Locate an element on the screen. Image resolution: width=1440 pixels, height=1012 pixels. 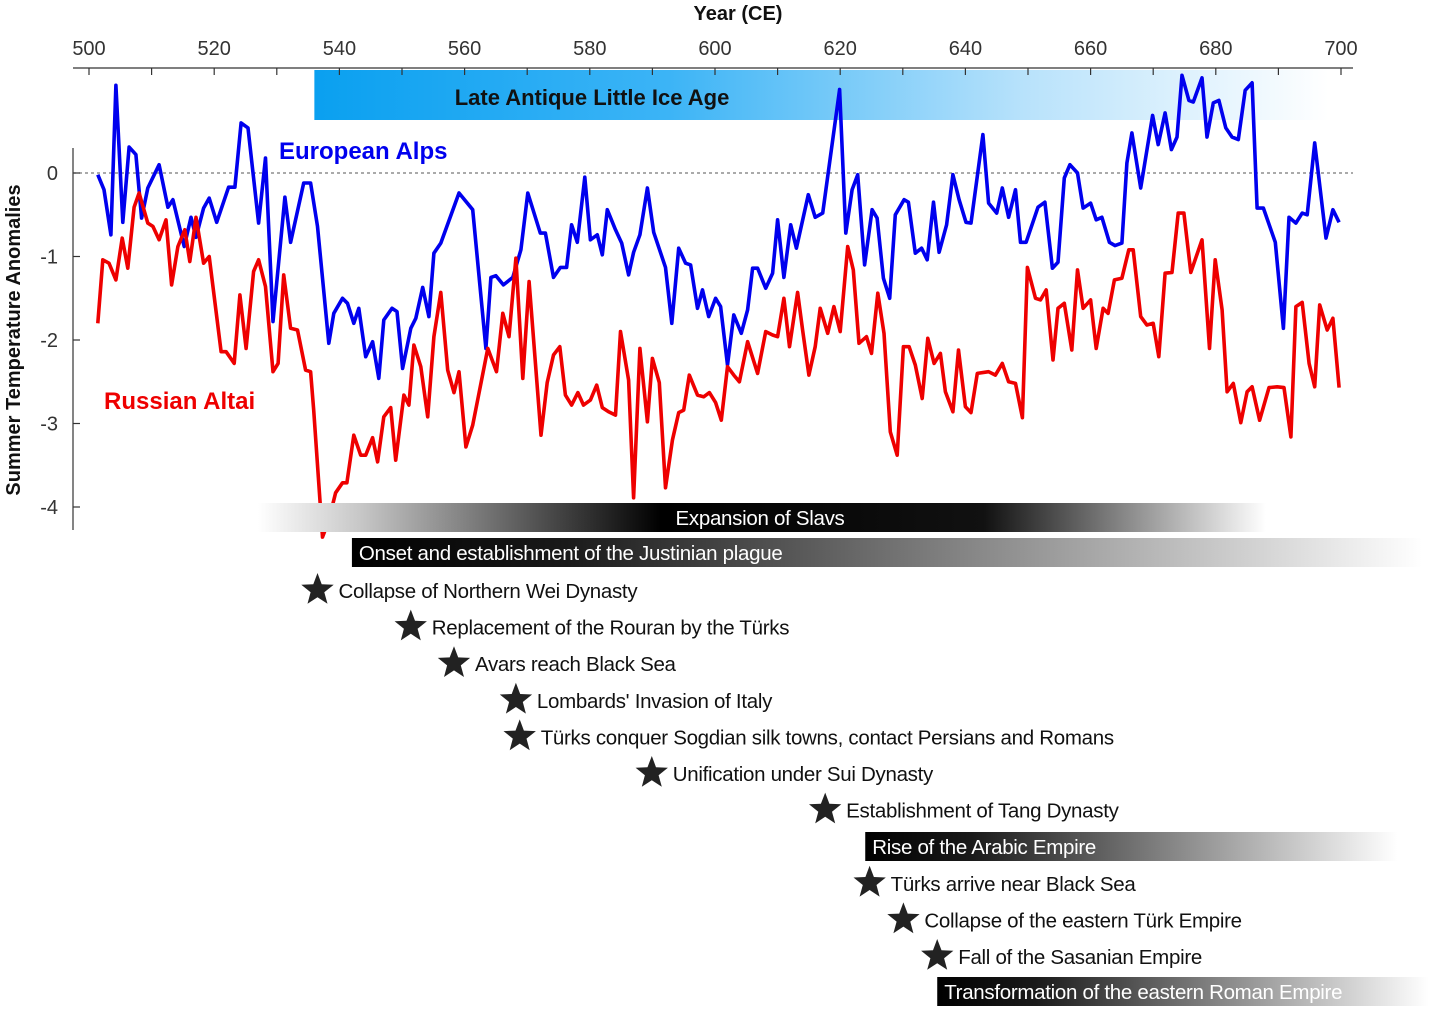
event-item: Establishment of Tang Dynasty is located at coordinates (964, 808).